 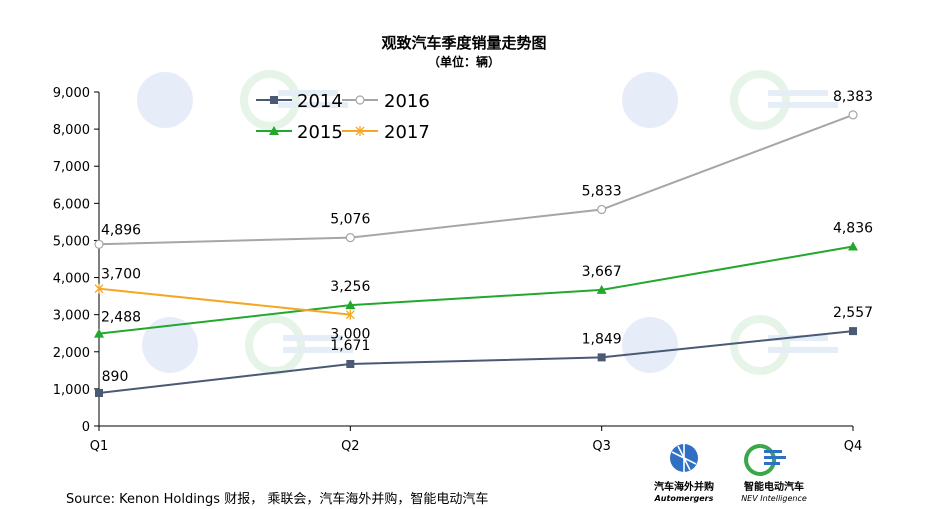 What do you see at coordinates (71, 316) in the screenshot?
I see `y-tick-label: 3,000` at bounding box center [71, 316].